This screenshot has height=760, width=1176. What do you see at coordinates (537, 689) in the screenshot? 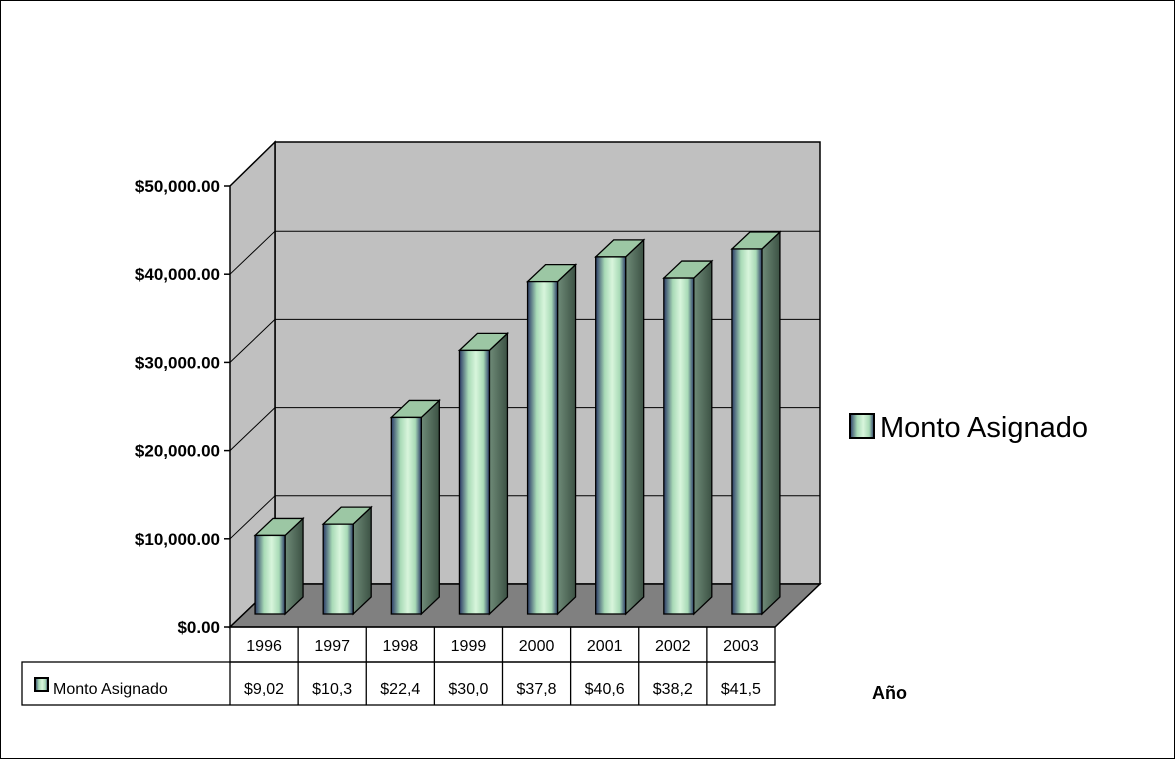
I see `data-label: $37,8` at bounding box center [537, 689].